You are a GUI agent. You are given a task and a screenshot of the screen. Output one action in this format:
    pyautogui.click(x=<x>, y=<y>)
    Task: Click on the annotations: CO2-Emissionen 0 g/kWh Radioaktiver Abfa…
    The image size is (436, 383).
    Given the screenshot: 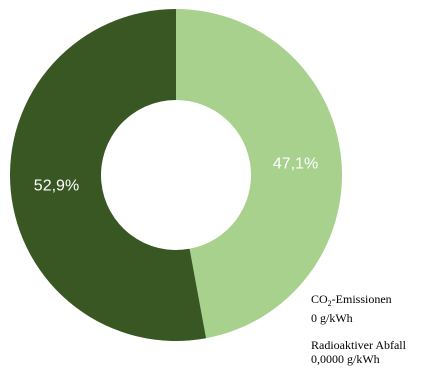 What is the action you would take?
    pyautogui.click(x=358, y=329)
    